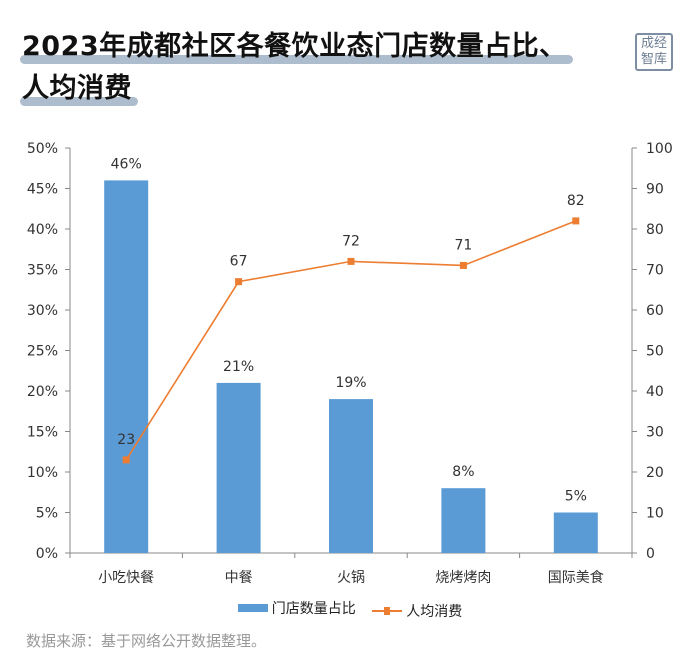 This screenshot has height=672, width=700. Describe the element at coordinates (655, 190) in the screenshot. I see `right-tick-label: 90` at that location.